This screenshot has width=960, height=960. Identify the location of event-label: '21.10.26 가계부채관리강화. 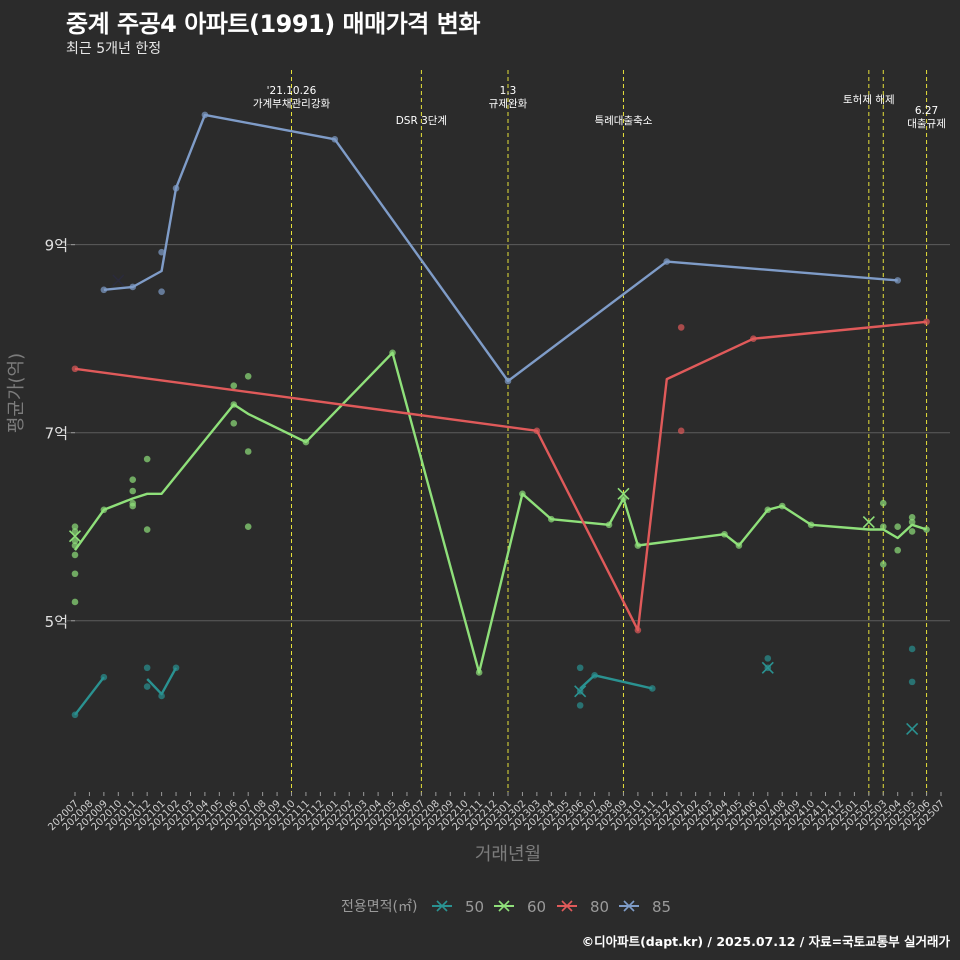
(292, 97).